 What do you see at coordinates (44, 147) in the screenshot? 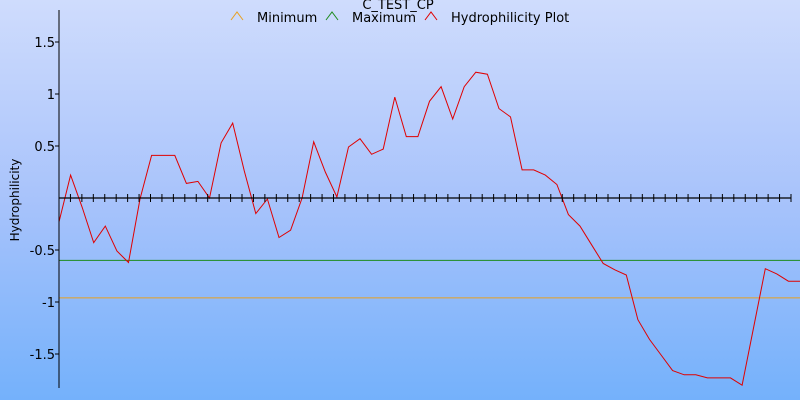
I see `y-tick-label: 0.5` at bounding box center [44, 147].